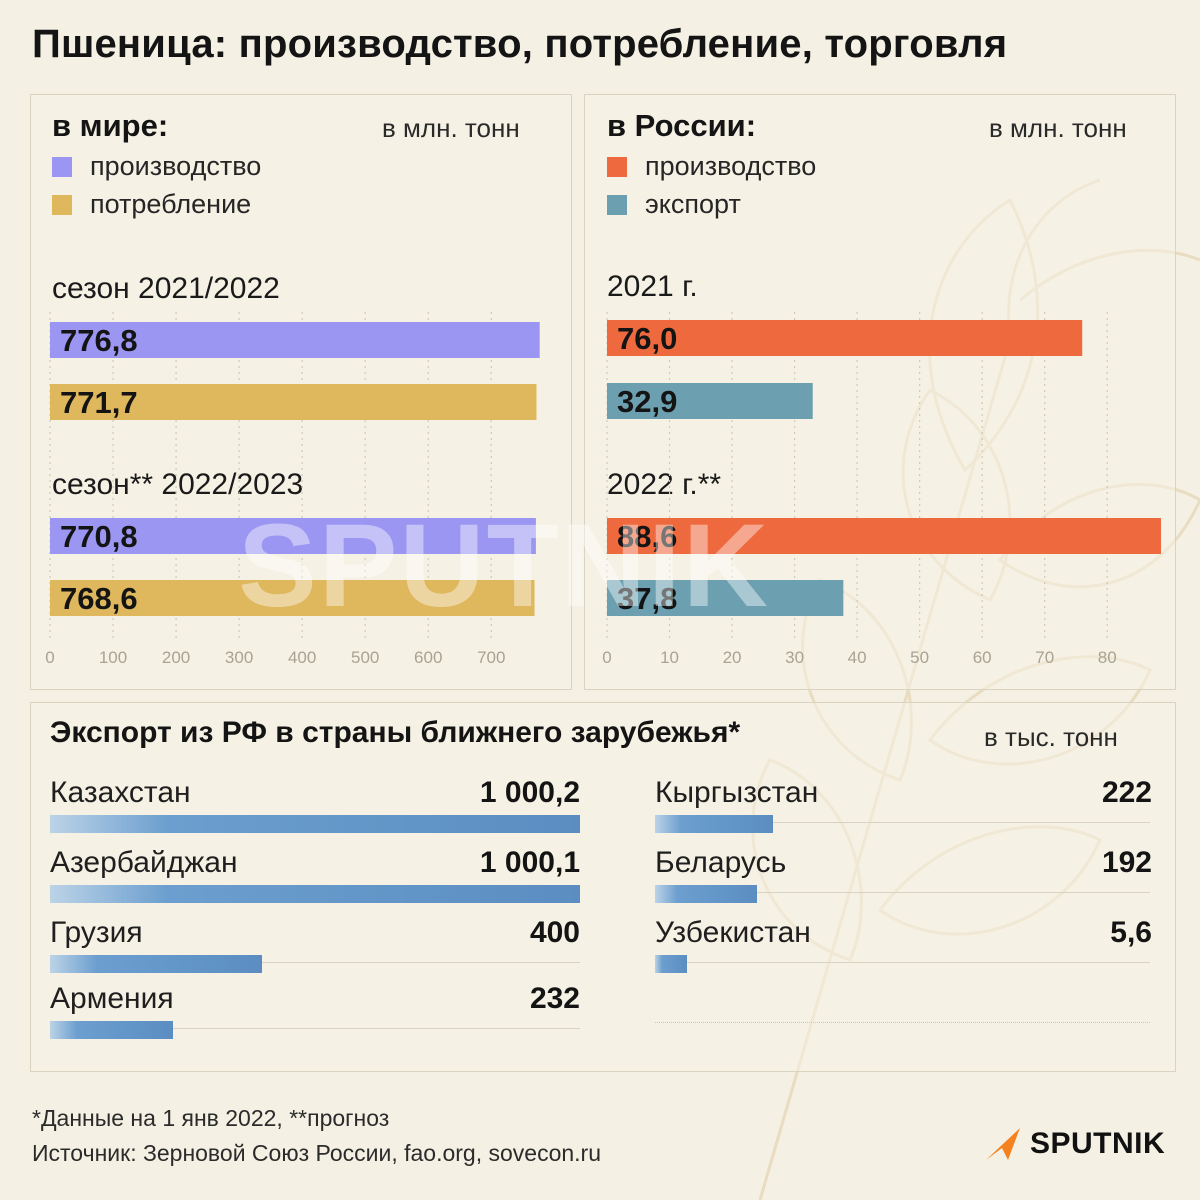  What do you see at coordinates (99, 340) in the screenshot?
I see `bar-value-label: 776,8` at bounding box center [99, 340].